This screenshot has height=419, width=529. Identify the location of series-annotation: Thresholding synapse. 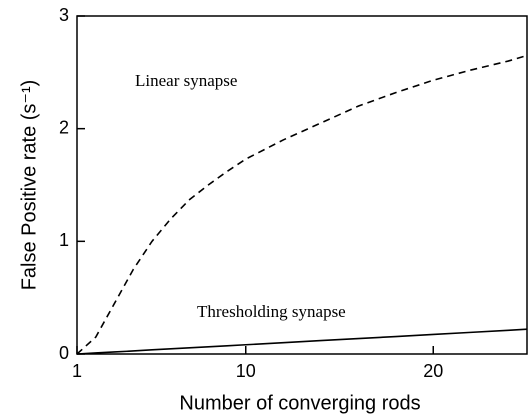
(271, 311).